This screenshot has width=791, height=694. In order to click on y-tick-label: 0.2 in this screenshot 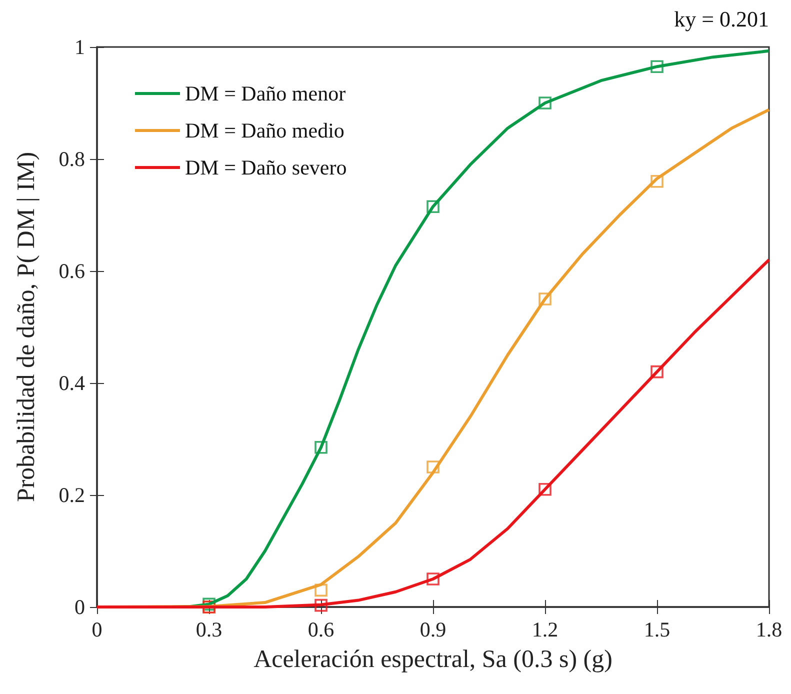, I will do `click(71, 495)`.